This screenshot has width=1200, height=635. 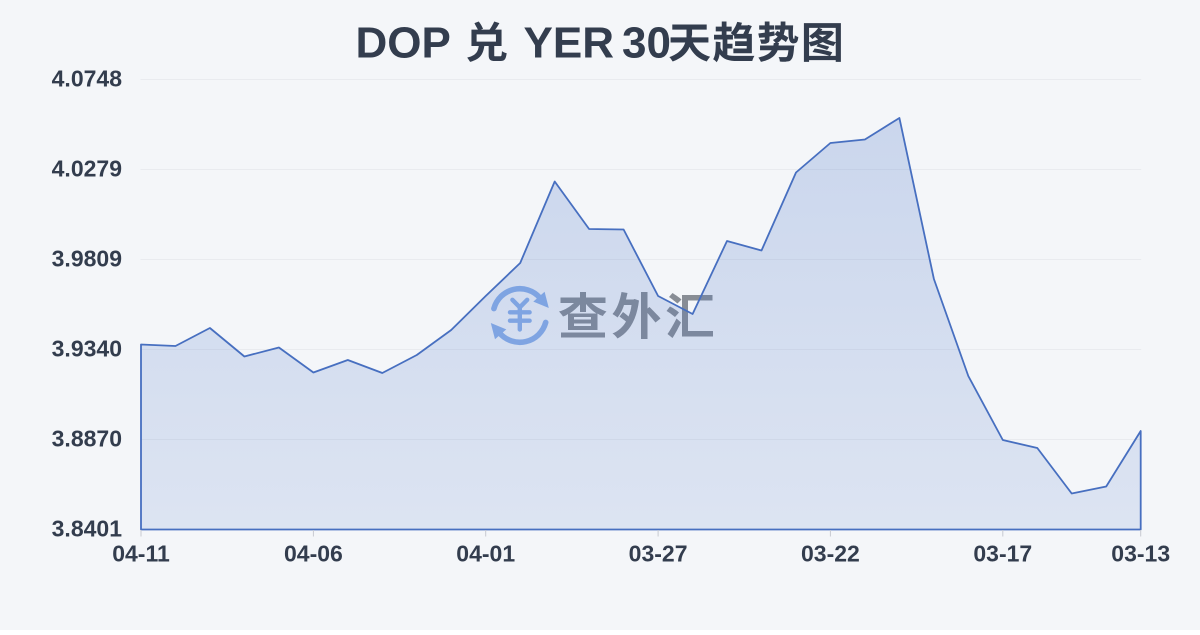 What do you see at coordinates (87, 439) in the screenshot?
I see `svg-text: 3.8870` at bounding box center [87, 439].